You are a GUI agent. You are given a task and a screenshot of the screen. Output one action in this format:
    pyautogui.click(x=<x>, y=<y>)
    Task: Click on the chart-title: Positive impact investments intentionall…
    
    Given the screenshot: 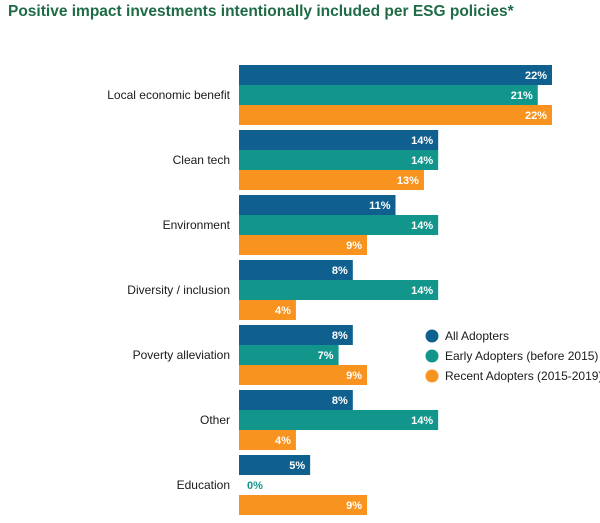 What is the action you would take?
    pyautogui.click(x=261, y=11)
    